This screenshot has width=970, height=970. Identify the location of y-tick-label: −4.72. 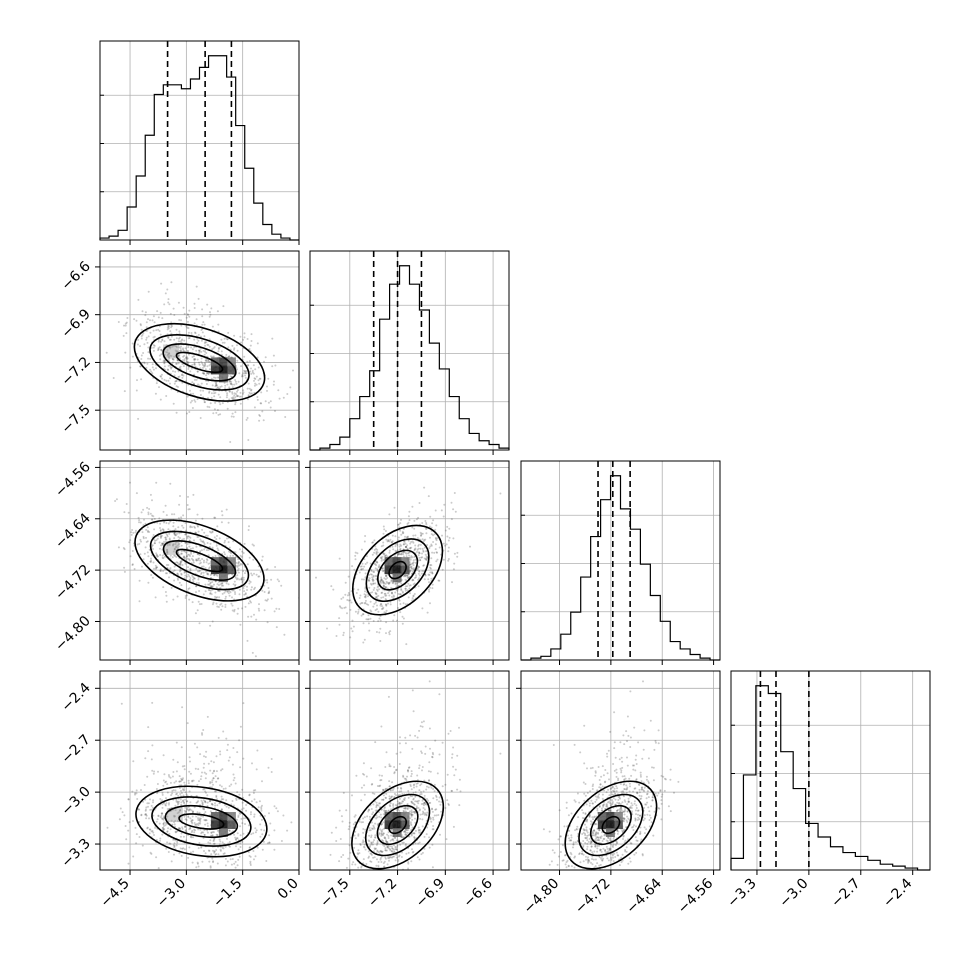
(73, 583).